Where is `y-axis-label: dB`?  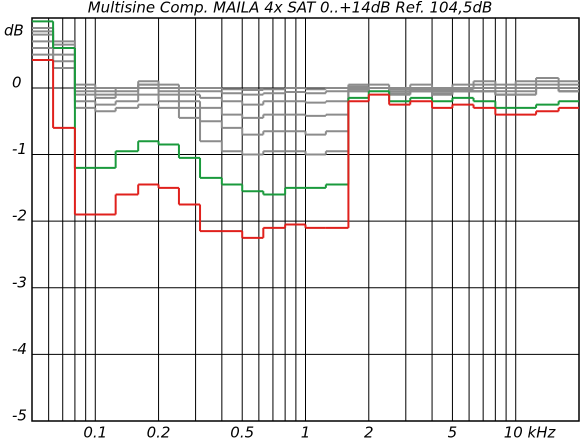 y-axis-label: dB is located at coordinates (14, 31).